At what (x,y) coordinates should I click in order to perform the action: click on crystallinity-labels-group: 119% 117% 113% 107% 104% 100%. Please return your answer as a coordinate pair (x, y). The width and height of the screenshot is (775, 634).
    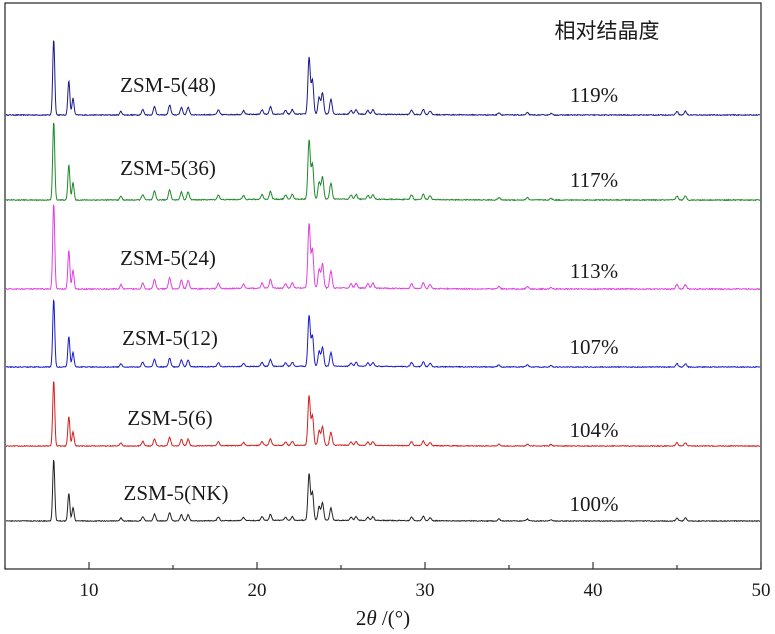
    Looking at the image, I should click on (594, 299).